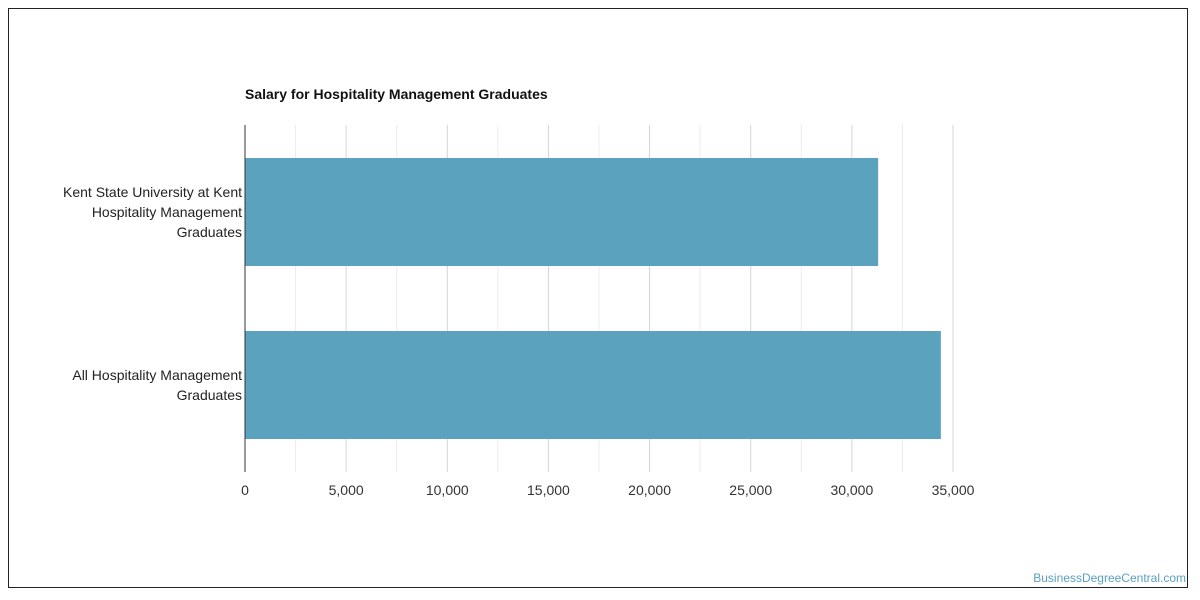 Image resolution: width=1200 pixels, height=600 pixels. I want to click on x-tick-label: 5,000, so click(346, 490).